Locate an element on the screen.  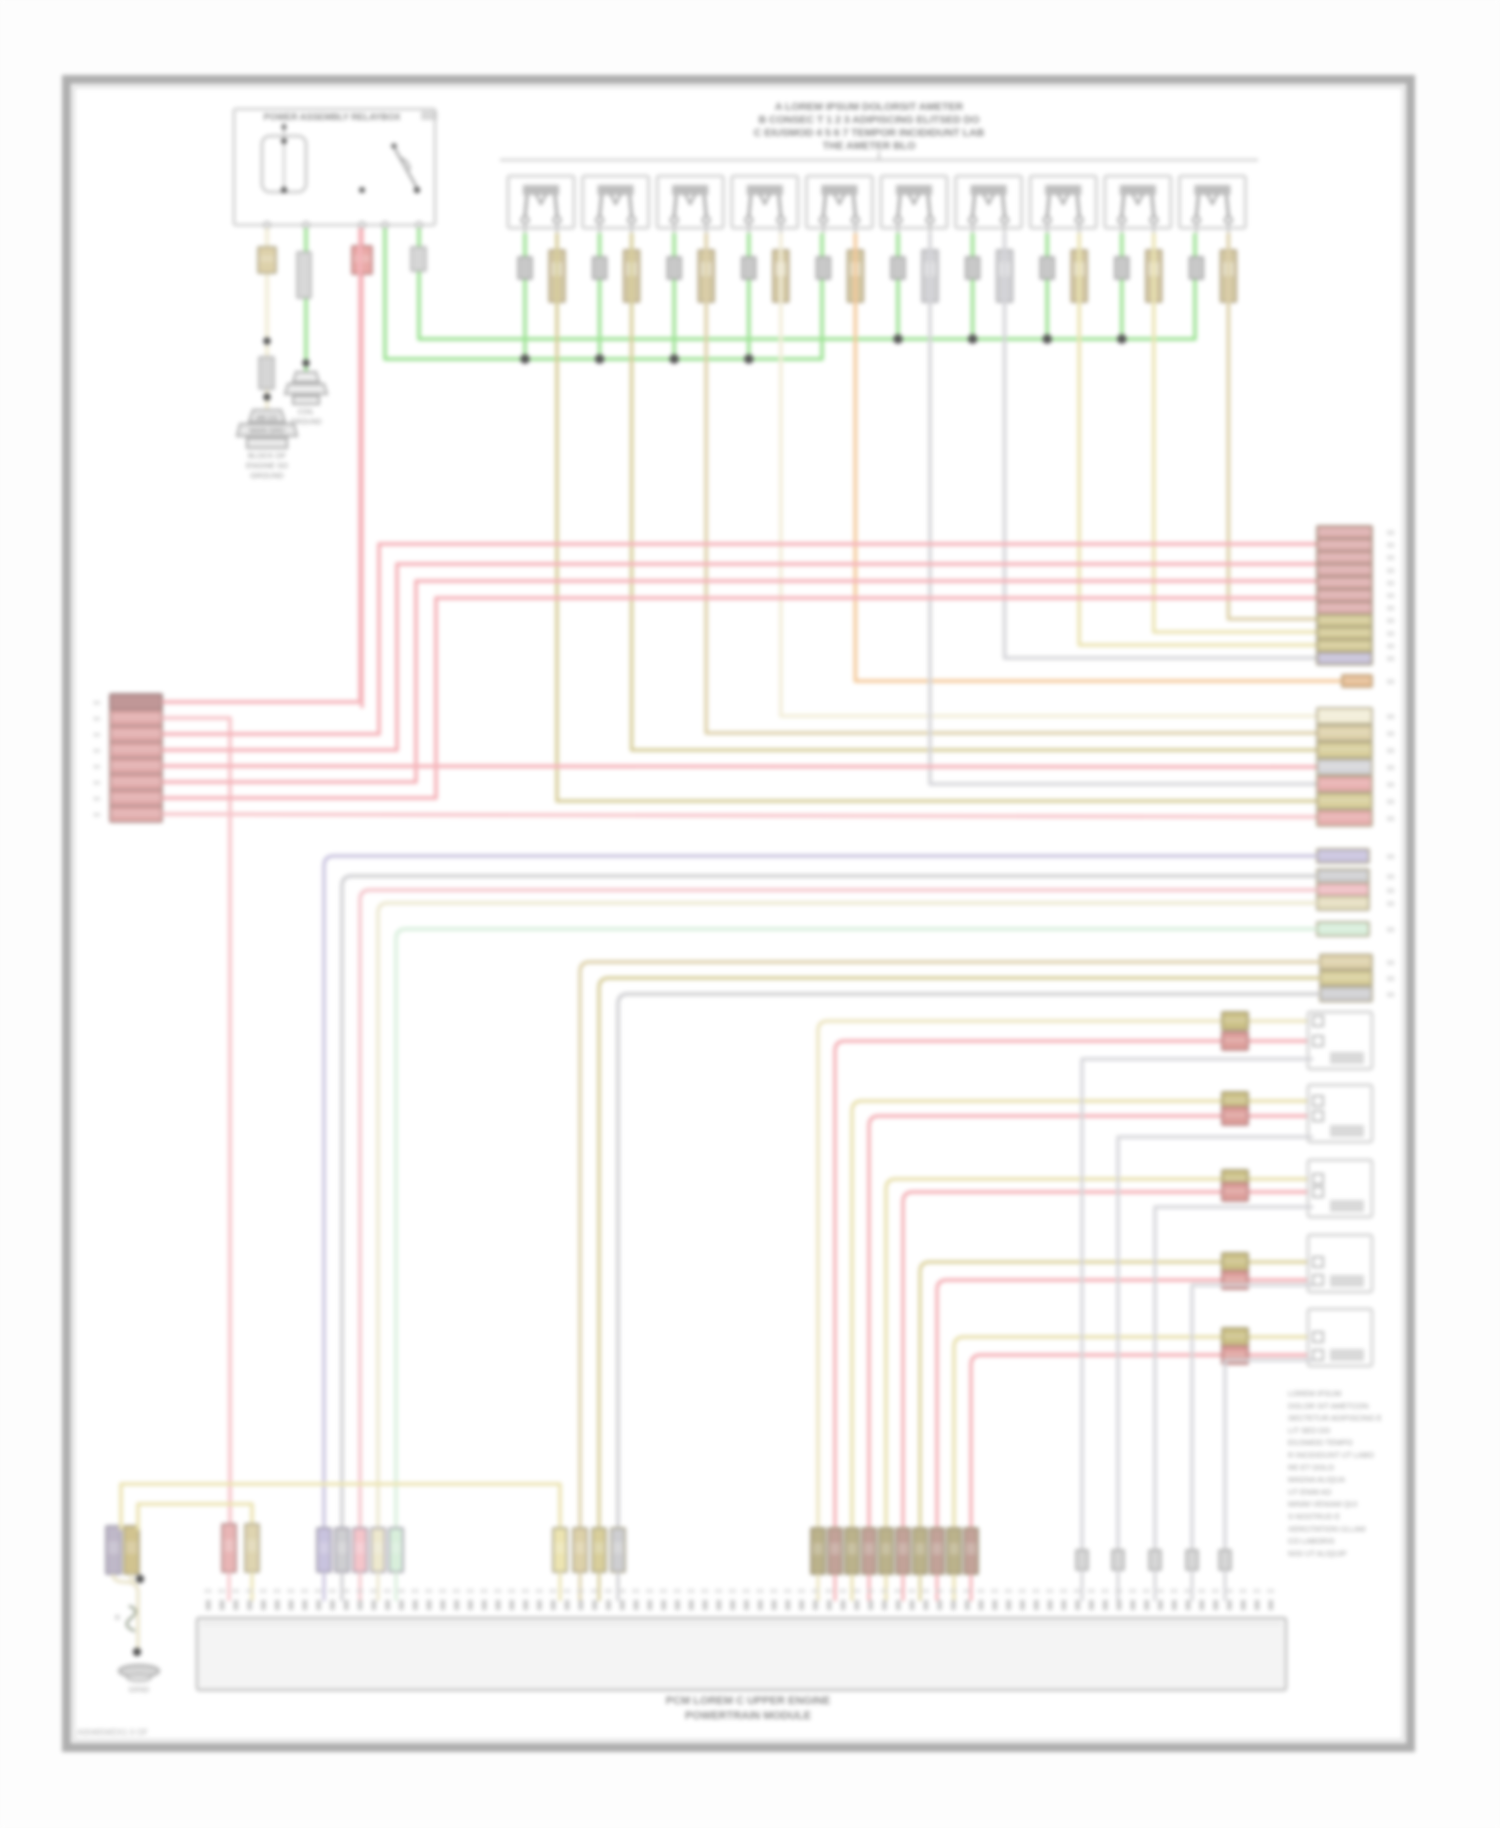
svg-text: S NOSTRUD E is located at coordinates (1314, 1516).